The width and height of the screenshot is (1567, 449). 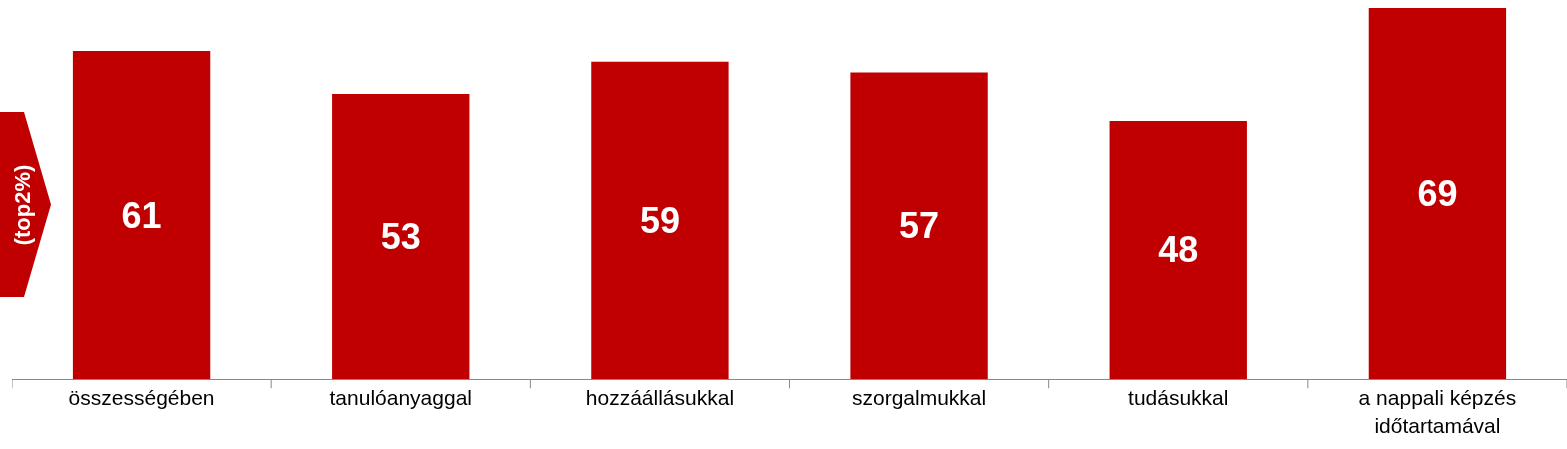 I want to click on data-label: 69, so click(x=1437, y=193).